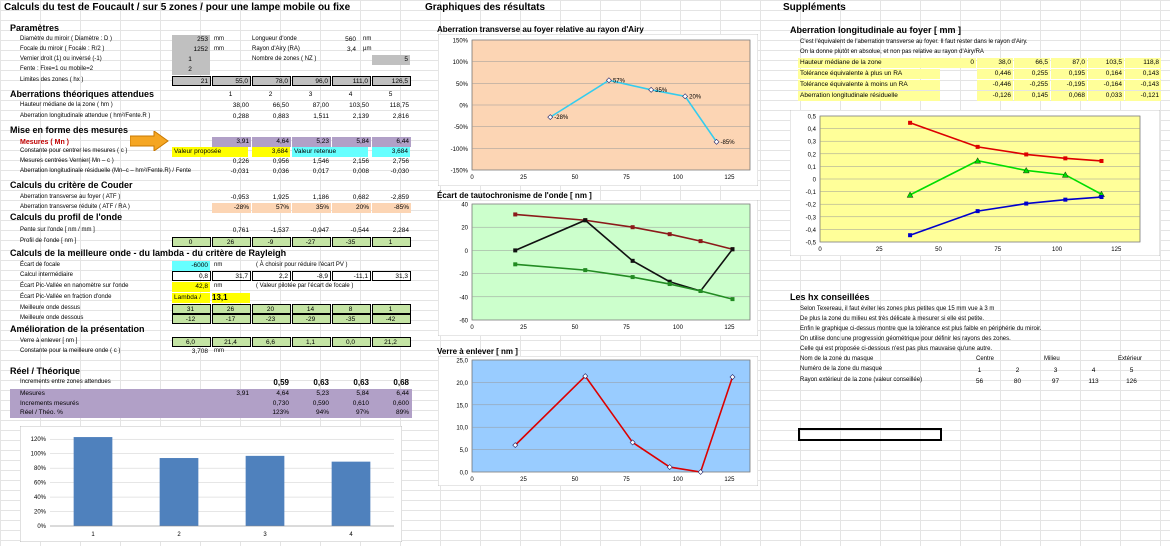  I want to click on atf-val-5: -2,859, so click(399, 197).